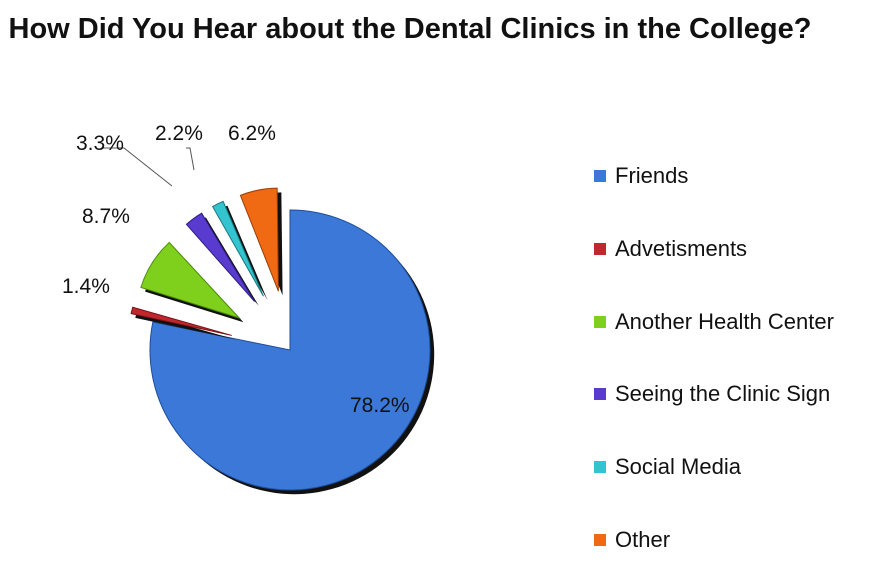  Describe the element at coordinates (106, 216) in the screenshot. I see `data-label: 8.7%` at that location.